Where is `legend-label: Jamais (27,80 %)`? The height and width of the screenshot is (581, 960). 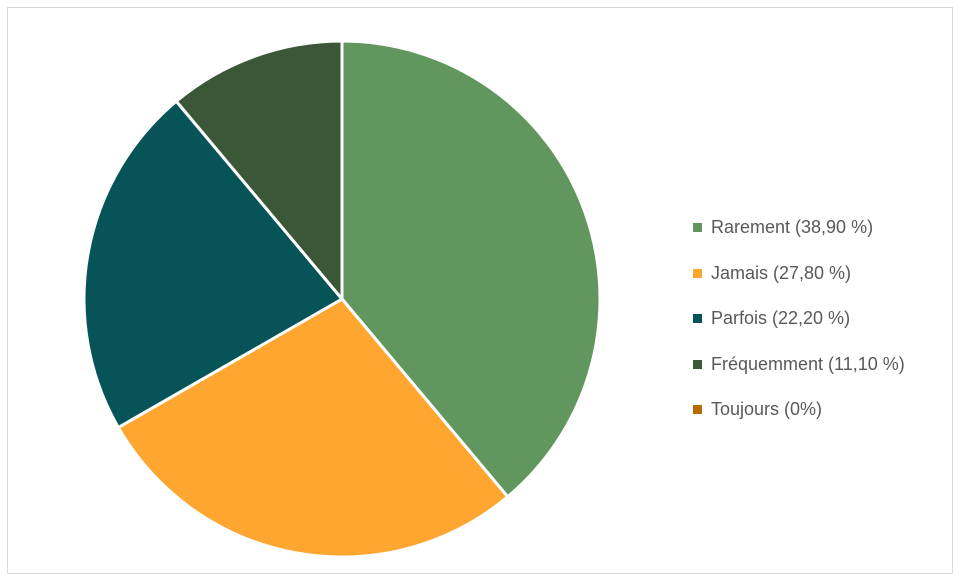
legend-label: Jamais (27,80 %) is located at coordinates (781, 272).